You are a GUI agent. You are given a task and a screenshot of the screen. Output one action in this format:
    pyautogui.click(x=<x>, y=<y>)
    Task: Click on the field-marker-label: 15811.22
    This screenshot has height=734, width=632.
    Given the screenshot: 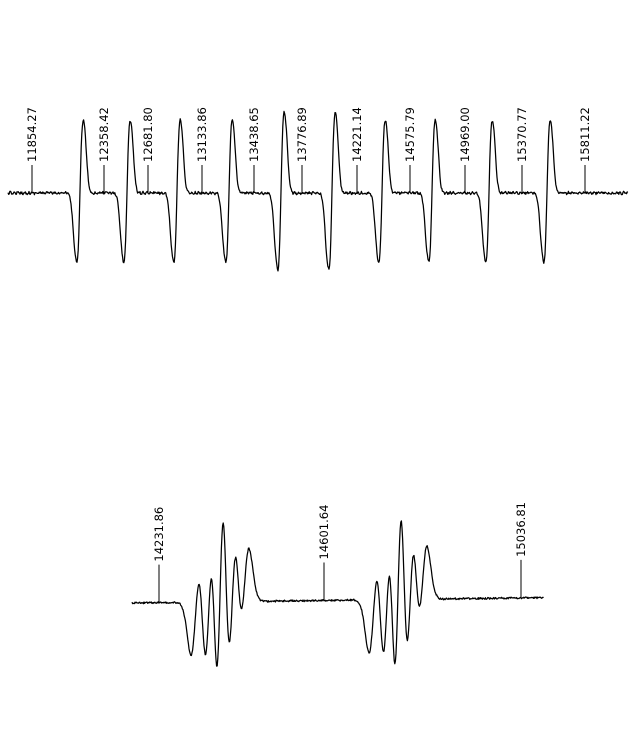 What is the action you would take?
    pyautogui.click(x=585, y=134)
    